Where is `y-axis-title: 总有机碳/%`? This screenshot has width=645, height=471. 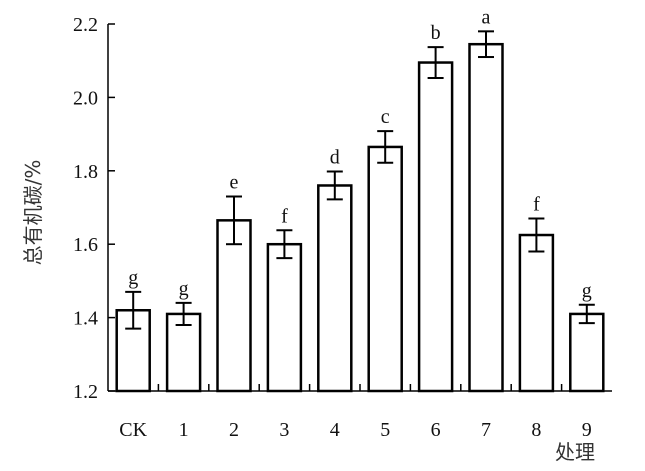
y-axis-title: 总有机碳/% is located at coordinates (33, 213).